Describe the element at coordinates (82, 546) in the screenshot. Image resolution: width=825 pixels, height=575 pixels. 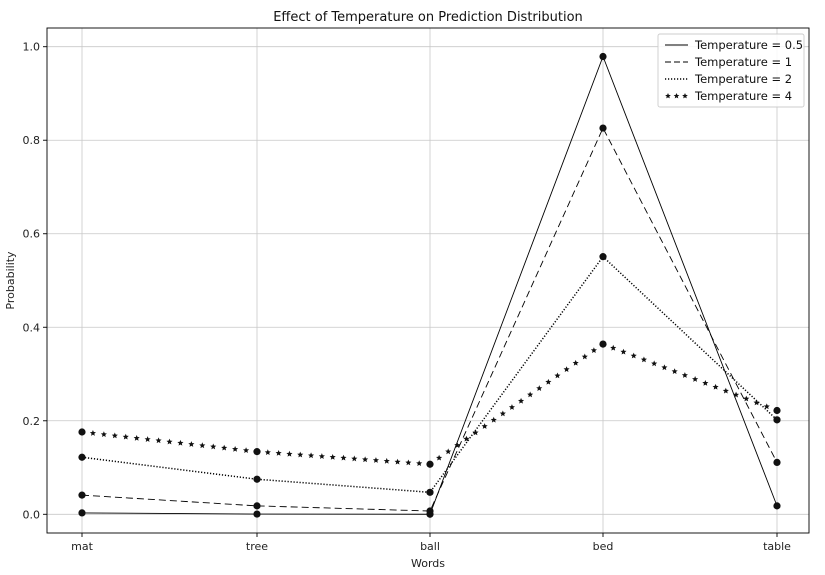
I see `x-tick-label: mat` at that location.